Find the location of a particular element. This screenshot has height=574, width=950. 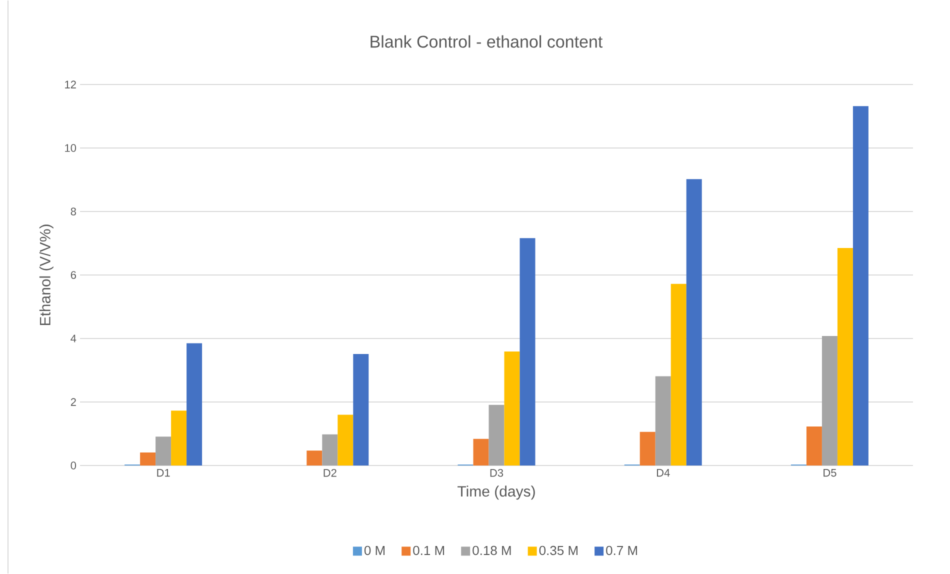

y-tick-label: 10 is located at coordinates (70, 148).